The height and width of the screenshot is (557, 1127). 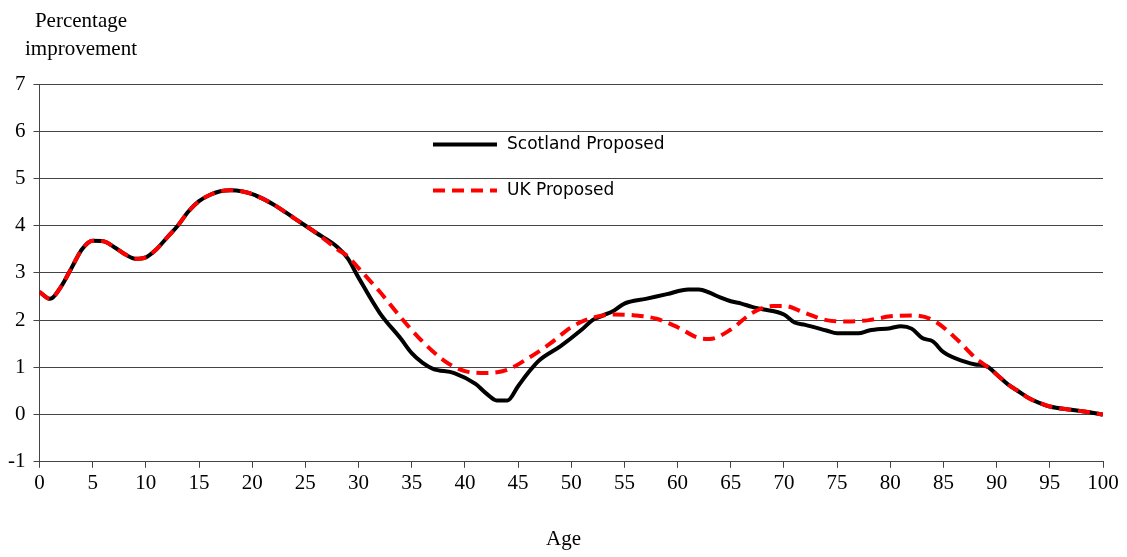 I want to click on x-tick-label: 65, so click(x=731, y=481).